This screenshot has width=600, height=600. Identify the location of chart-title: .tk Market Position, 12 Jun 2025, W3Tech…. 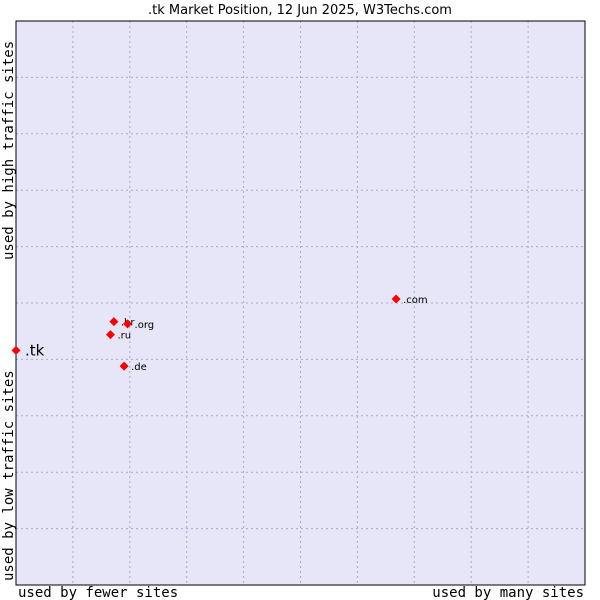
(300, 10).